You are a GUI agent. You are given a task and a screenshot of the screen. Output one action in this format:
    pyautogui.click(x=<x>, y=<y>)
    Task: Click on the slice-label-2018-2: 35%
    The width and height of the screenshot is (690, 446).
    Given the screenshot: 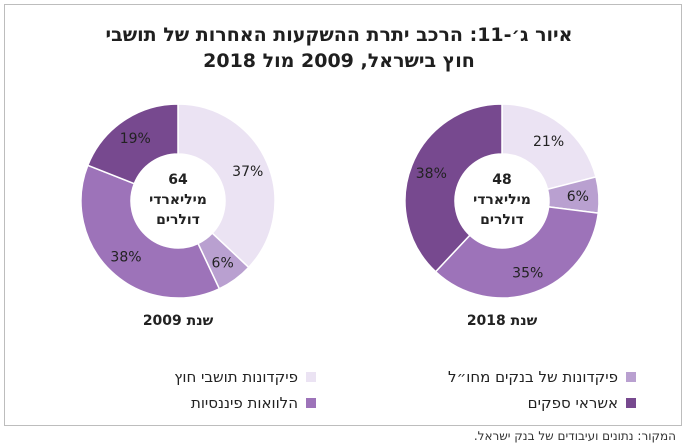 What is the action you would take?
    pyautogui.click(x=527, y=274)
    